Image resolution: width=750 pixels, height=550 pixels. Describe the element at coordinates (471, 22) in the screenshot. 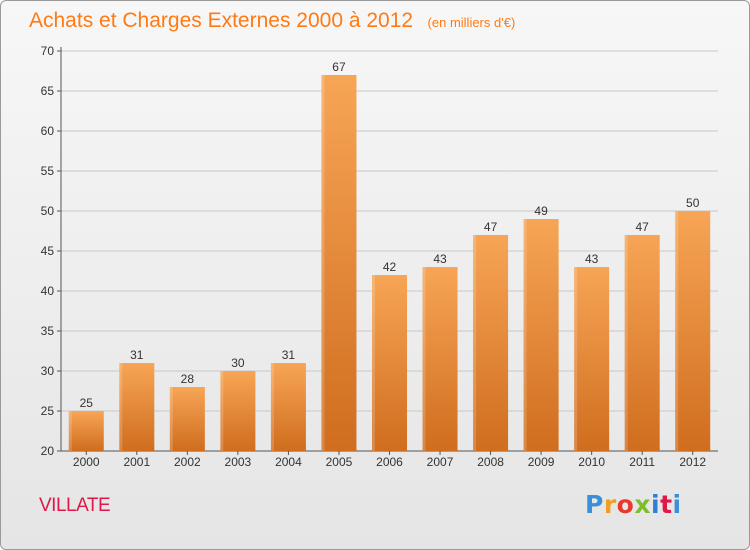

I see `chart-subtitle: (en milliers d'€)` at that location.